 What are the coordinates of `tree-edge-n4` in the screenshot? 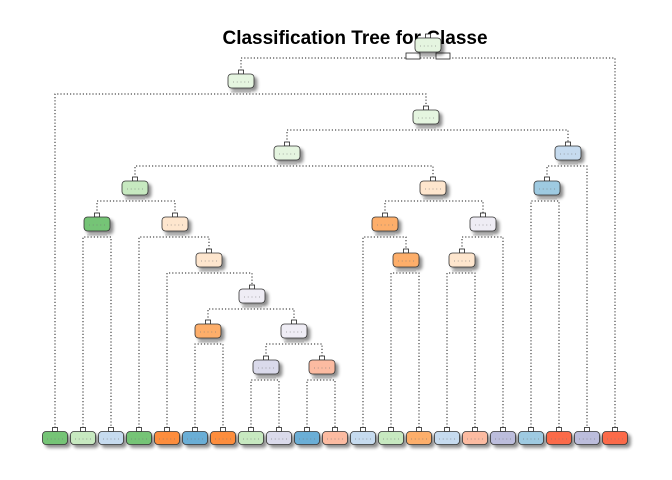 It's located at (284, 173).